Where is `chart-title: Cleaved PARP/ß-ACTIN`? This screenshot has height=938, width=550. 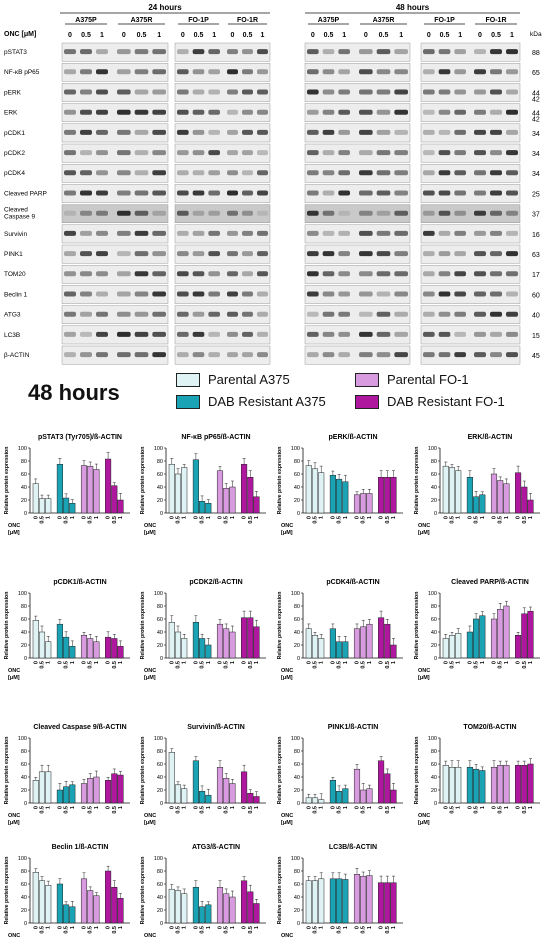 chart-title: Cleaved PARP/ß-ACTIN is located at coordinates (490, 582).